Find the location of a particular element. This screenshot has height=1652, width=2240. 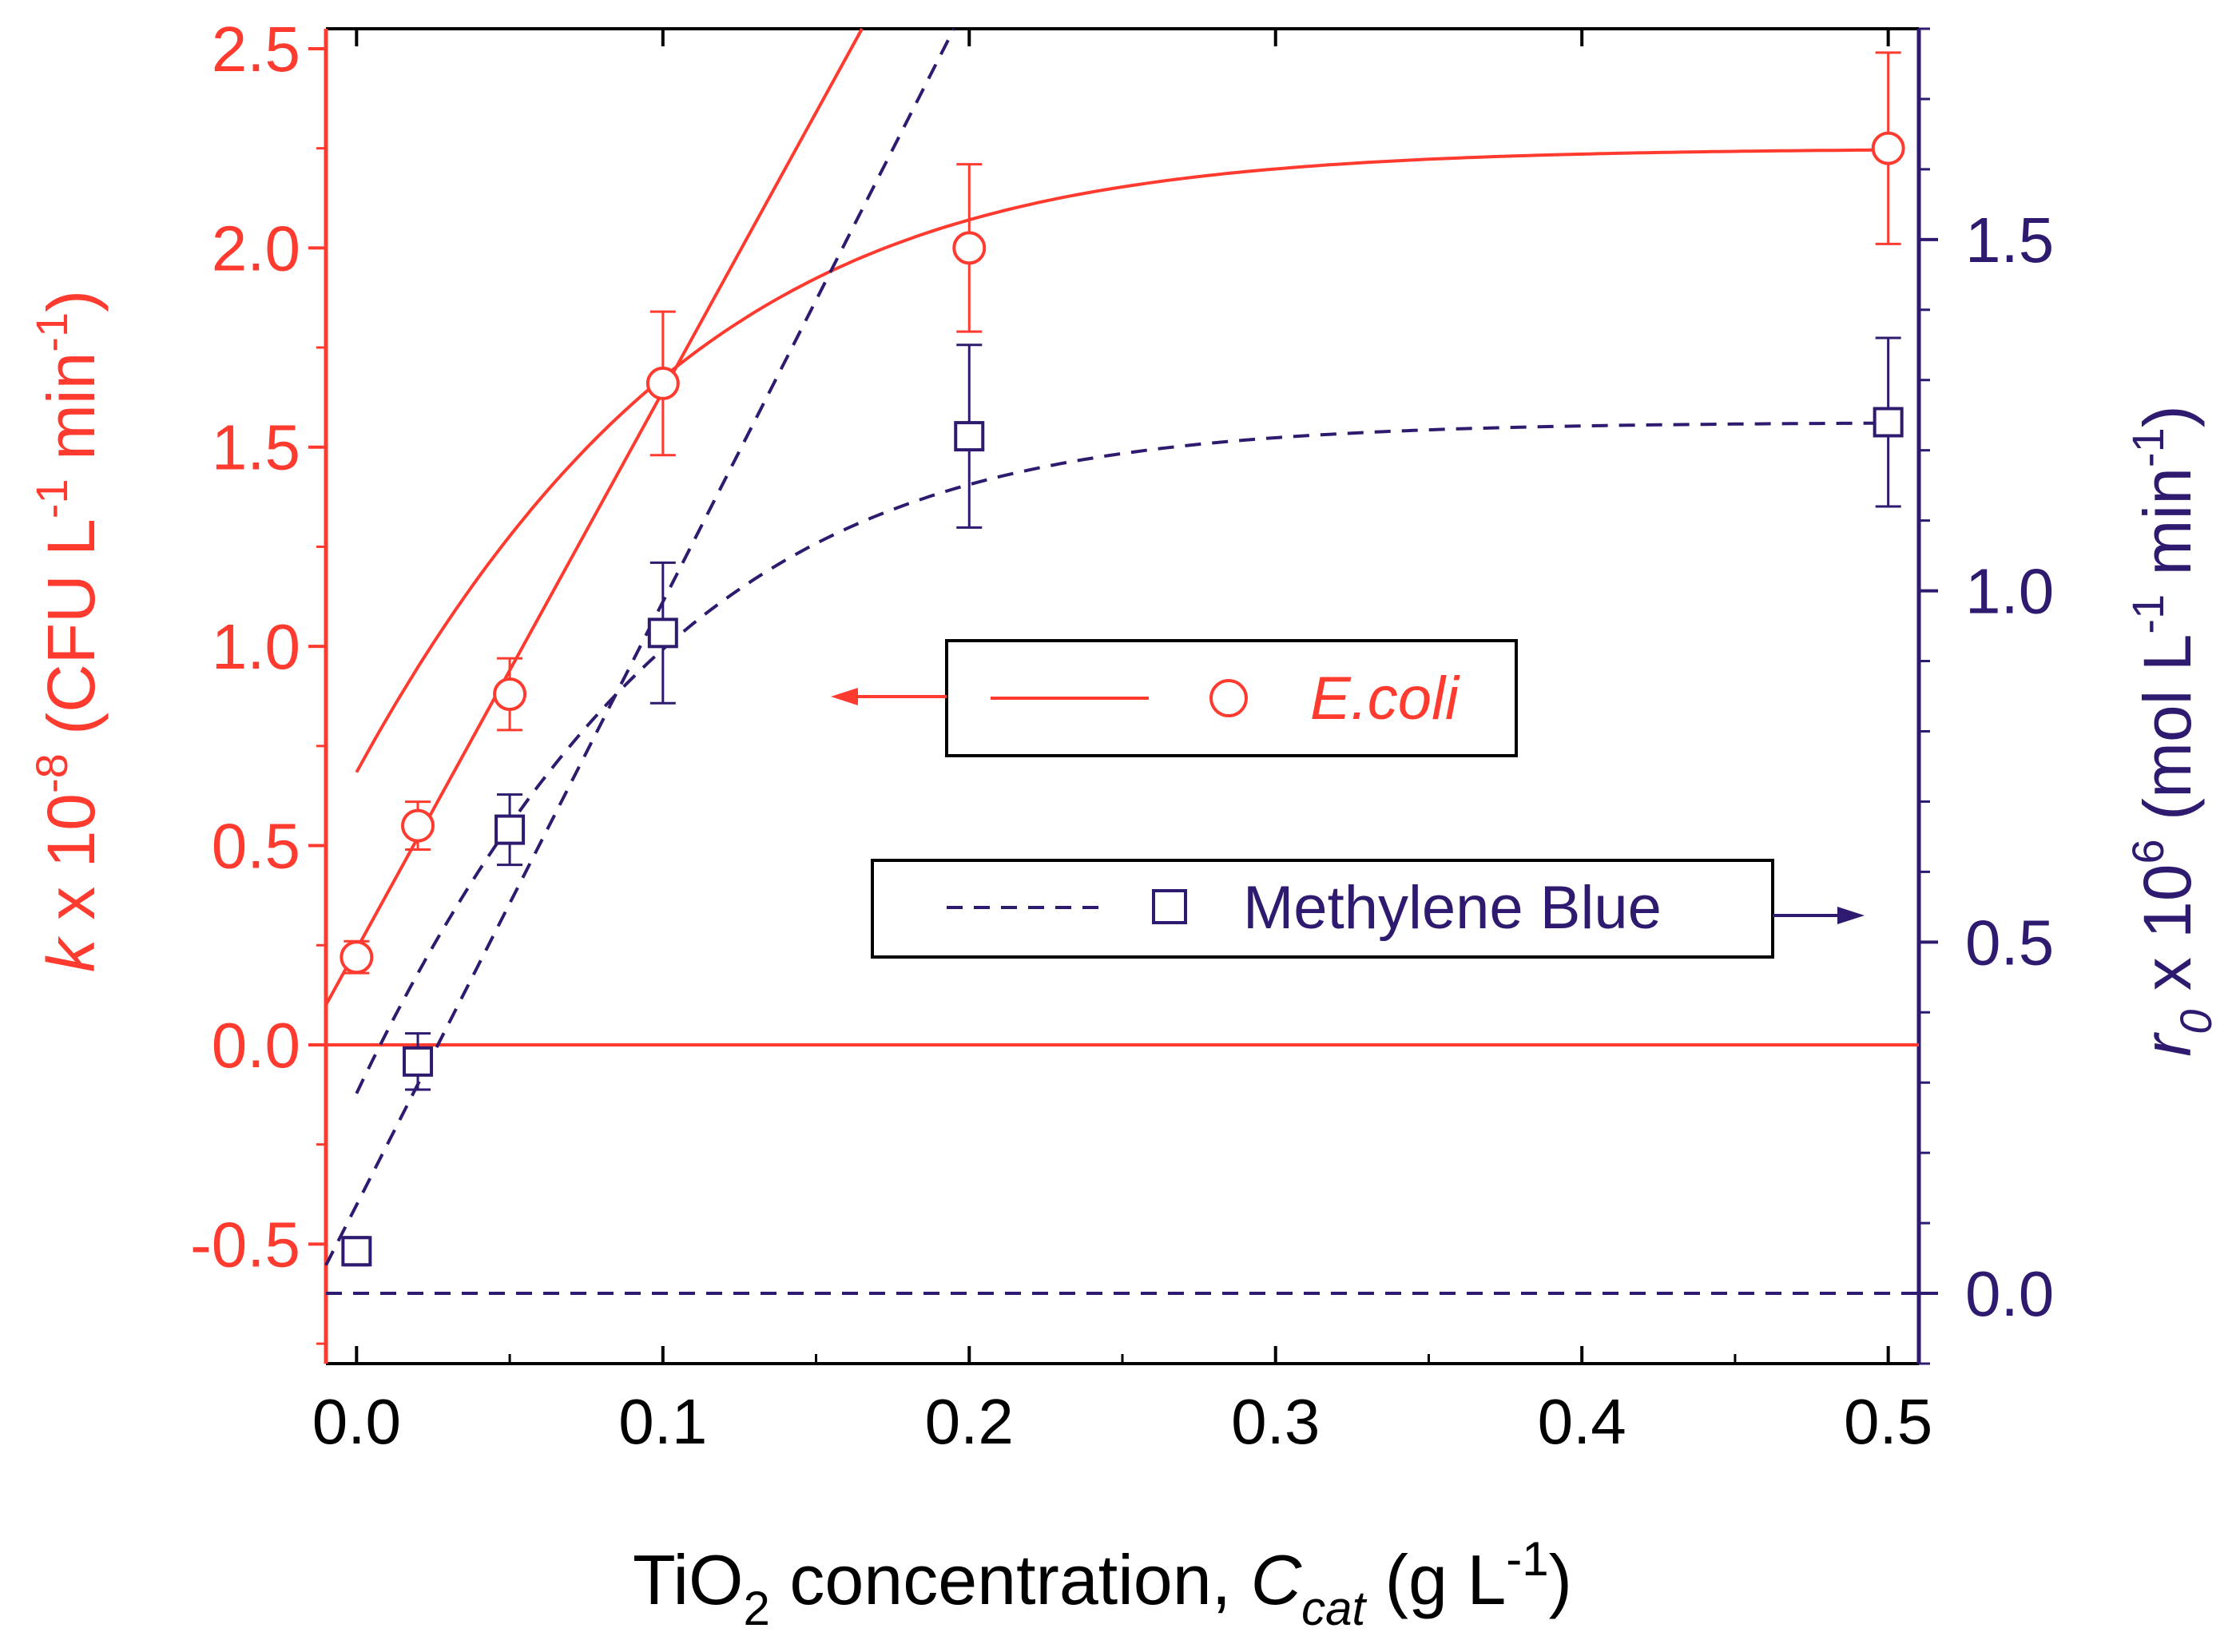

left-y-title-exp: -8 is located at coordinates (51, 773).